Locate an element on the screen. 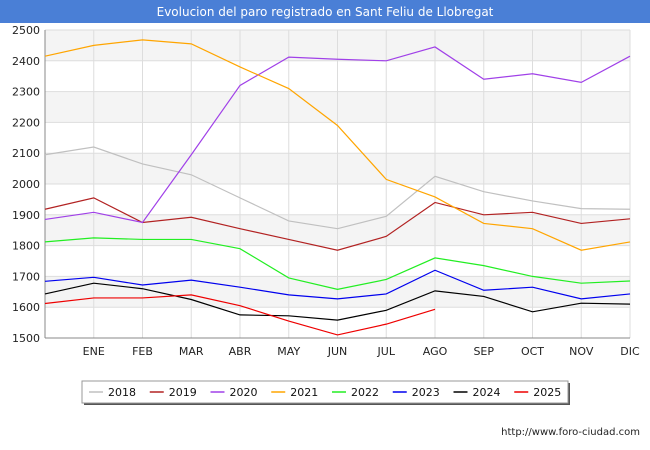 Image resolution: width=650 pixels, height=450 pixels. x-tick-label: OCT is located at coordinates (532, 351).